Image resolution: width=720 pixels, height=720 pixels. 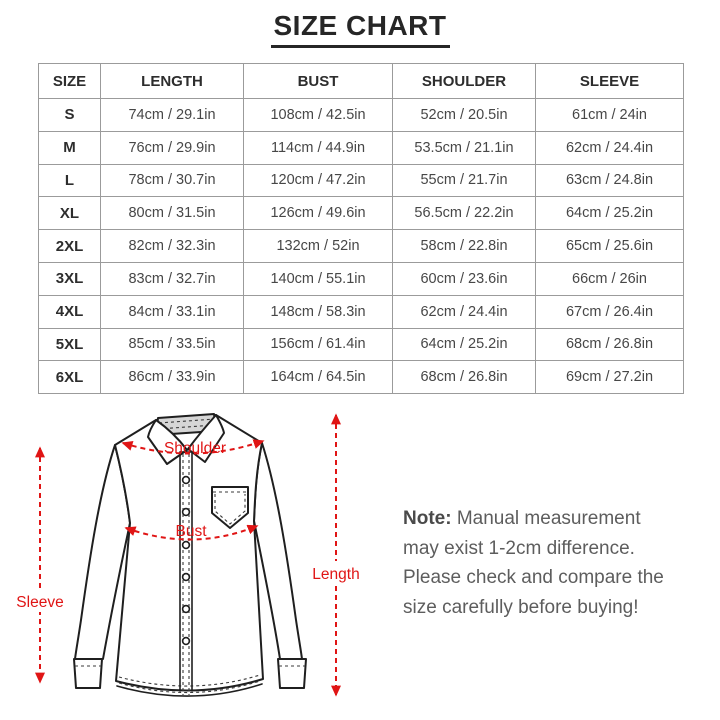 I want to click on size-cell: 5XL, so click(x=69, y=344).